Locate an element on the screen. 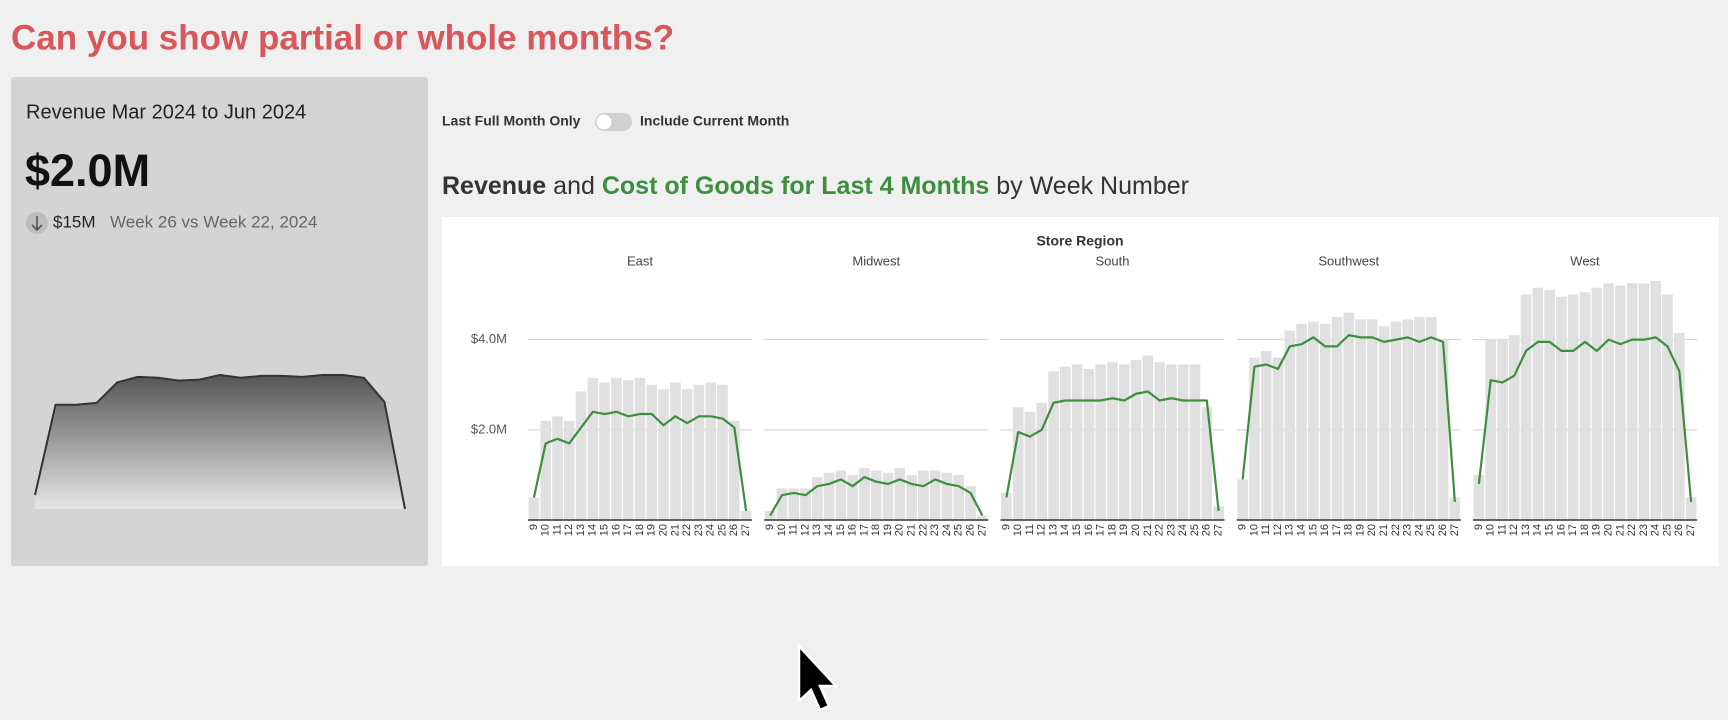 Image resolution: width=1728 pixels, height=720 pixels. y-tick-label: $2.0M is located at coordinates (489, 428).